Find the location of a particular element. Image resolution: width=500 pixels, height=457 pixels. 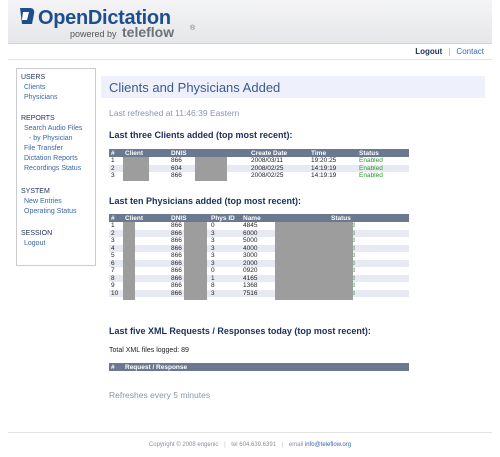

footer-tel: tel 604.639.6391 is located at coordinates (254, 445).